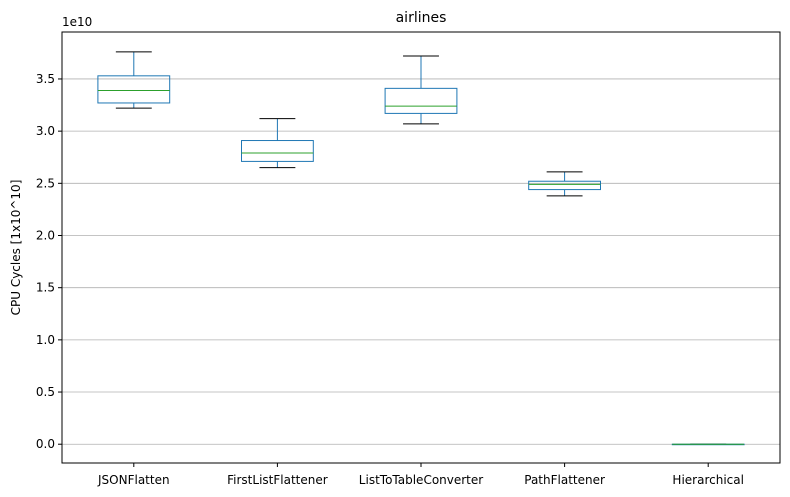 The width and height of the screenshot is (790, 497). I want to click on y-tick-label: 0.5, so click(45, 392).